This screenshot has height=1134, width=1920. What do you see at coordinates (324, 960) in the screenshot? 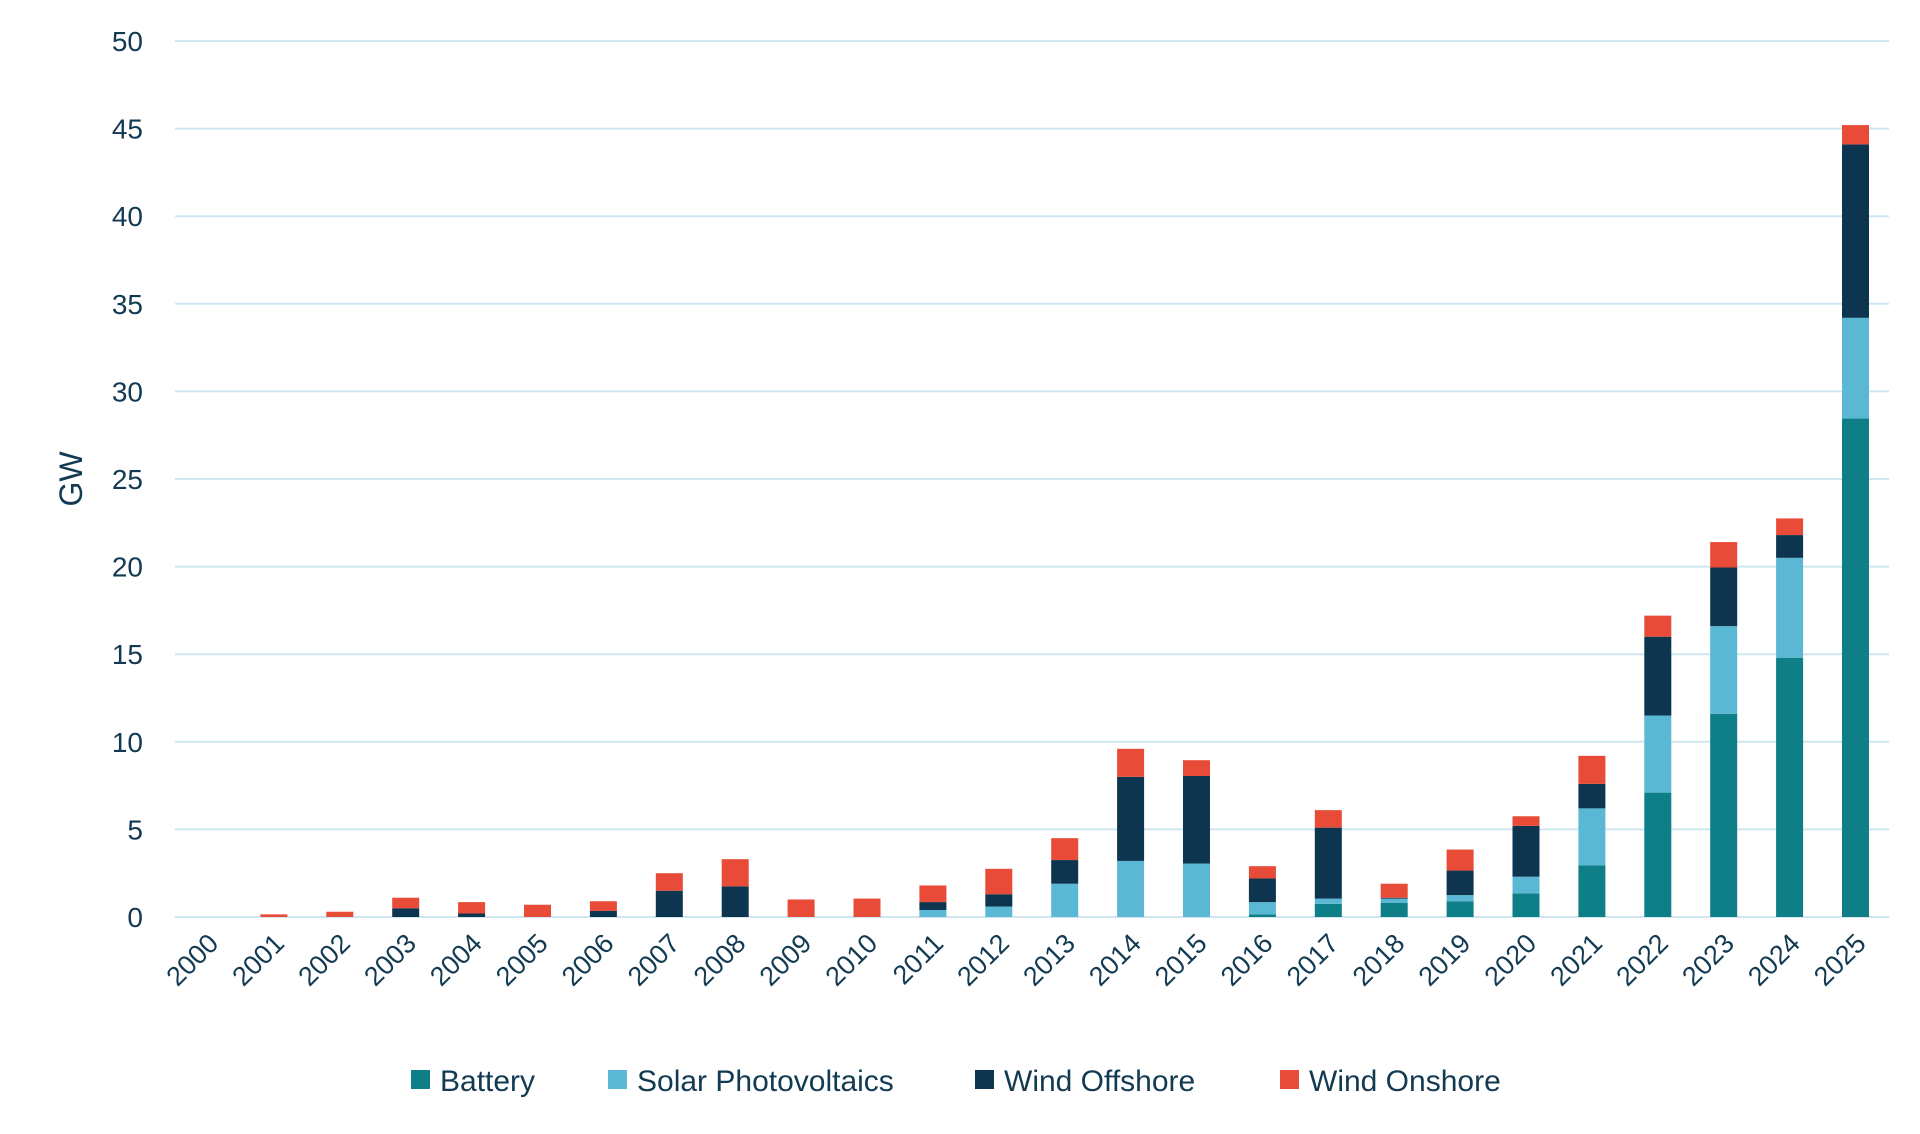
I see `x-tick-label: 2002` at bounding box center [324, 960].